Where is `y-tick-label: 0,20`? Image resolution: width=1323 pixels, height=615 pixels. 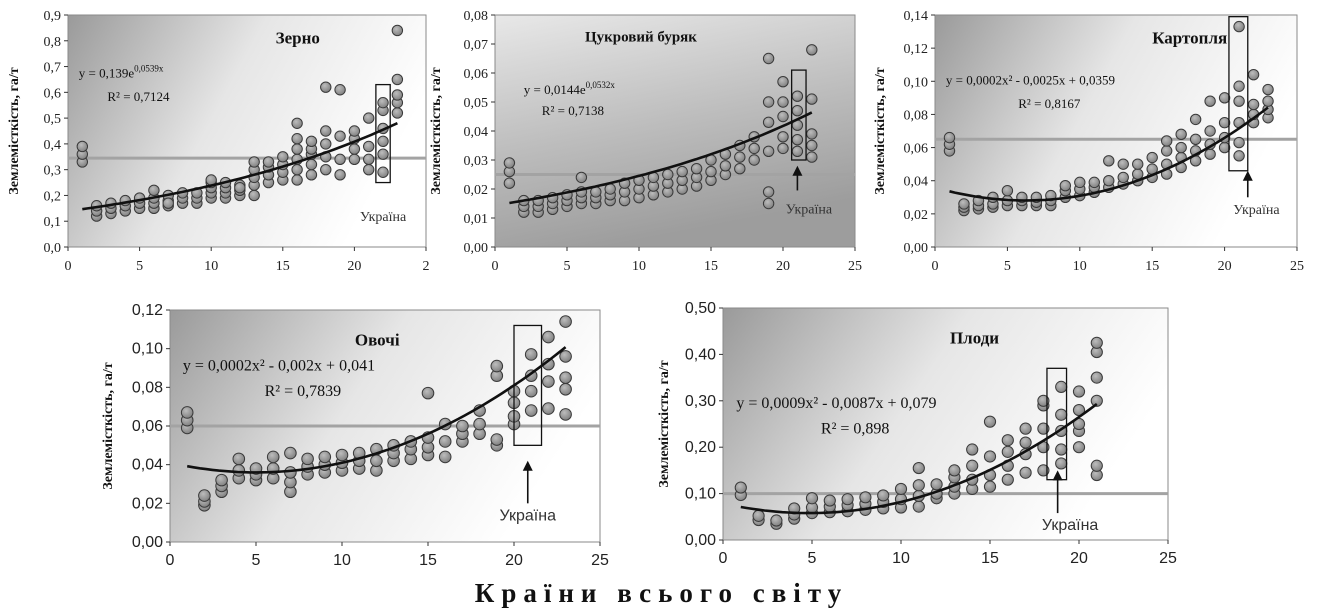 y-tick-label: 0,20 is located at coordinates (700, 447).